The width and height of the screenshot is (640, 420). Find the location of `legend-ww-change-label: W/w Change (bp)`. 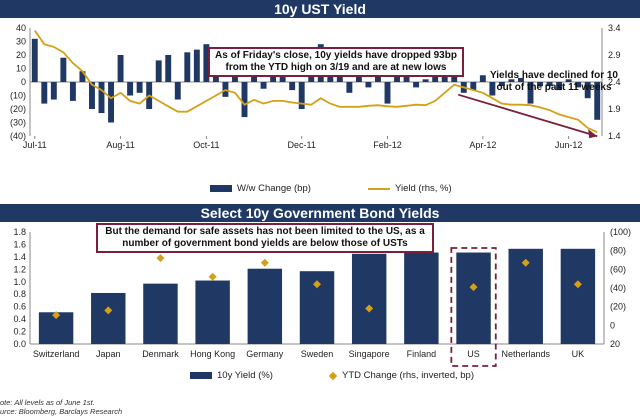

legend-ww-change-label: W/w Change (bp) is located at coordinates (274, 188).